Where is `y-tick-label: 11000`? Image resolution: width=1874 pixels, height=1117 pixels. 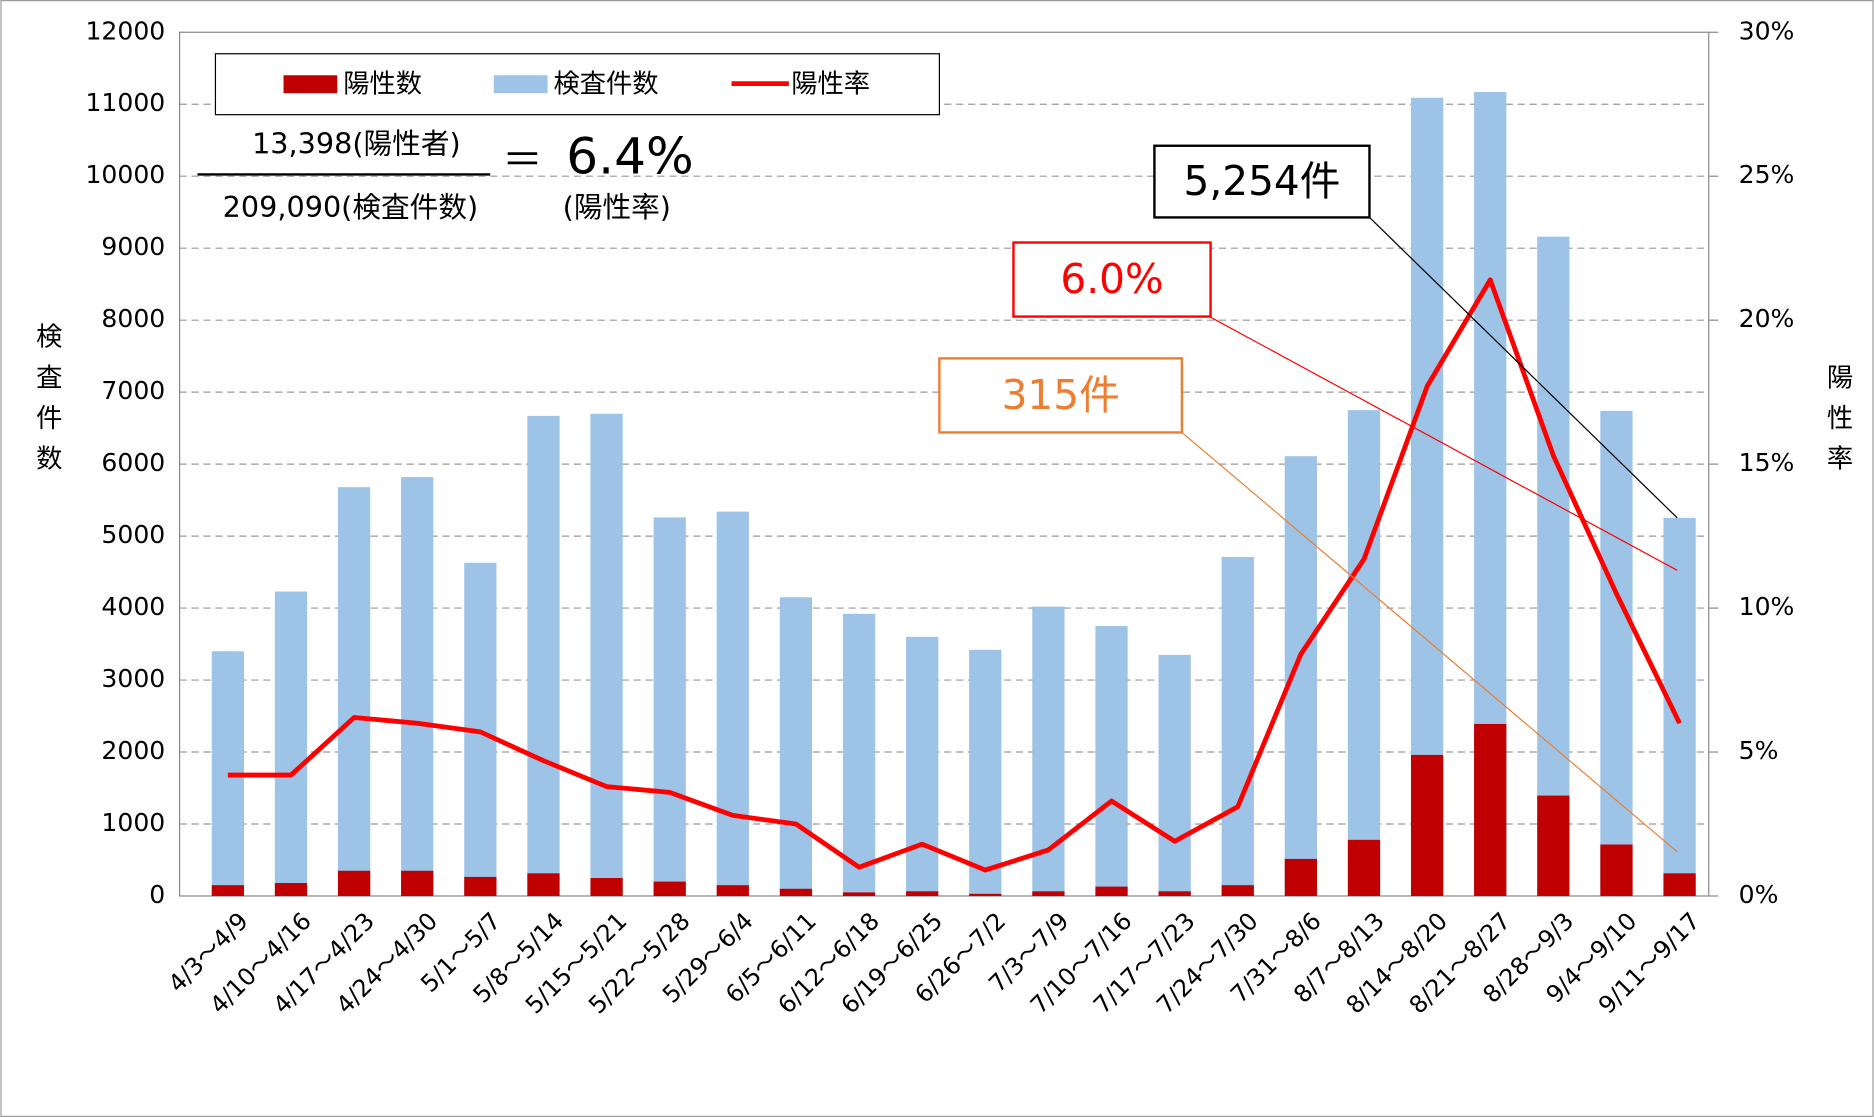 y-tick-label: 11000 is located at coordinates (125, 102).